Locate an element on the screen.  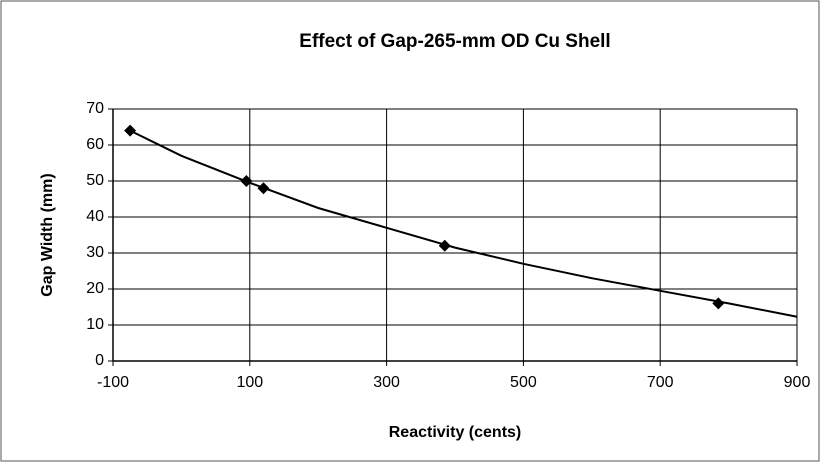
y-tick-label: 30 is located at coordinates (95, 252).